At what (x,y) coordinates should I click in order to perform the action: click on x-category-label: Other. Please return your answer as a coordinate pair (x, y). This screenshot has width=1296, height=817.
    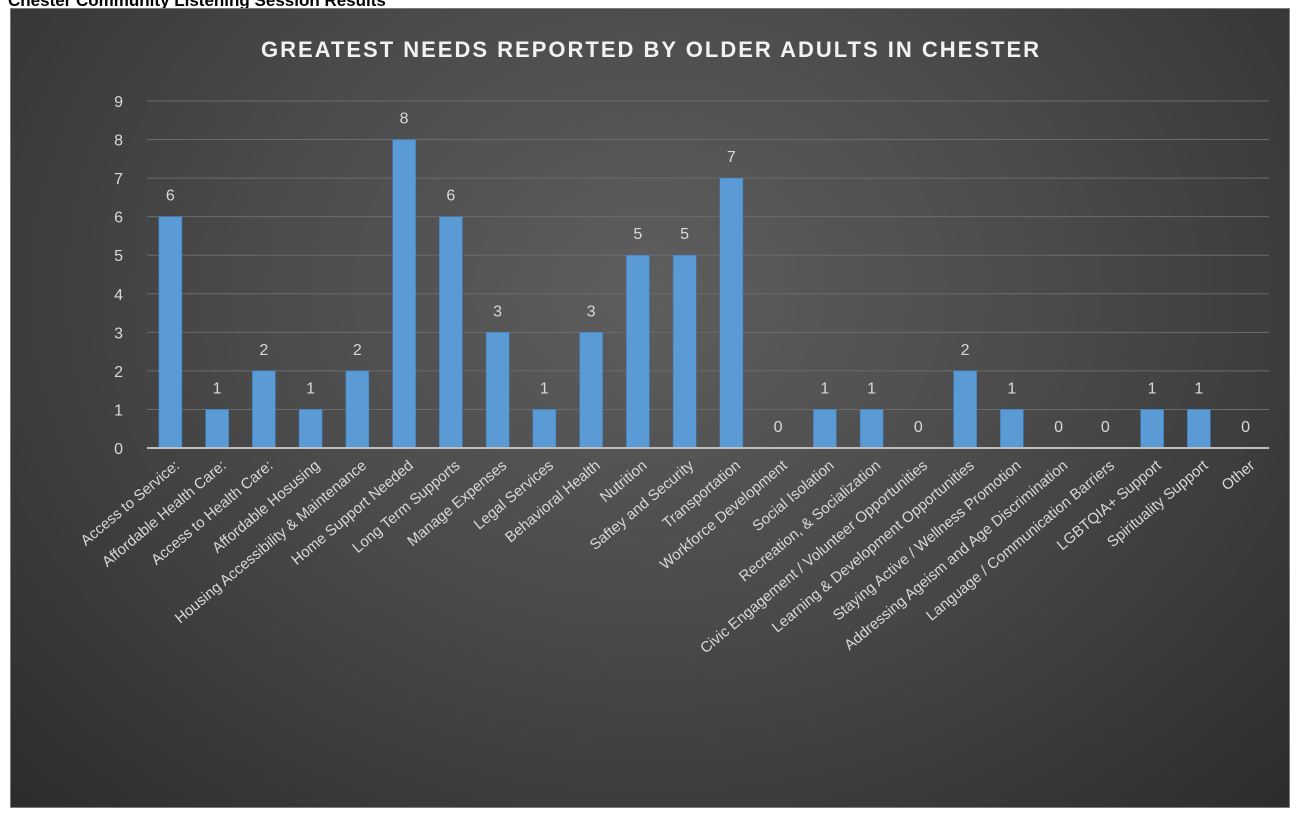
    Looking at the image, I should click on (1239, 475).